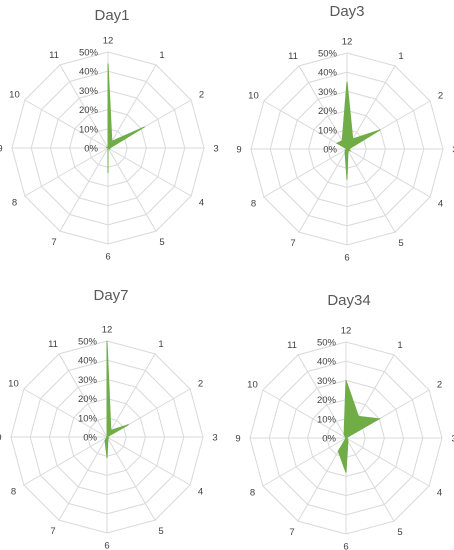 This screenshot has height=550, width=454. What do you see at coordinates (348, 300) in the screenshot?
I see `chart-title: Day34` at bounding box center [348, 300].